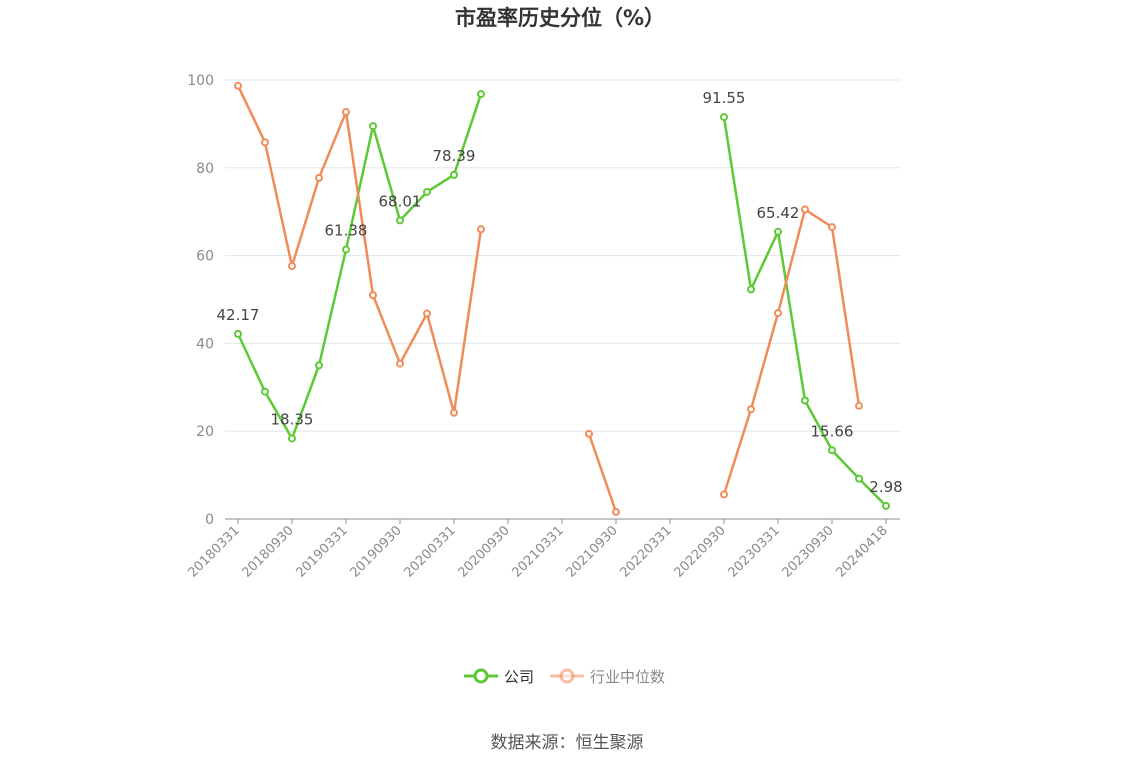 Image resolution: width=1134 pixels, height=766 pixels. I want to click on x-tick-label: 20190331, so click(321, 551).